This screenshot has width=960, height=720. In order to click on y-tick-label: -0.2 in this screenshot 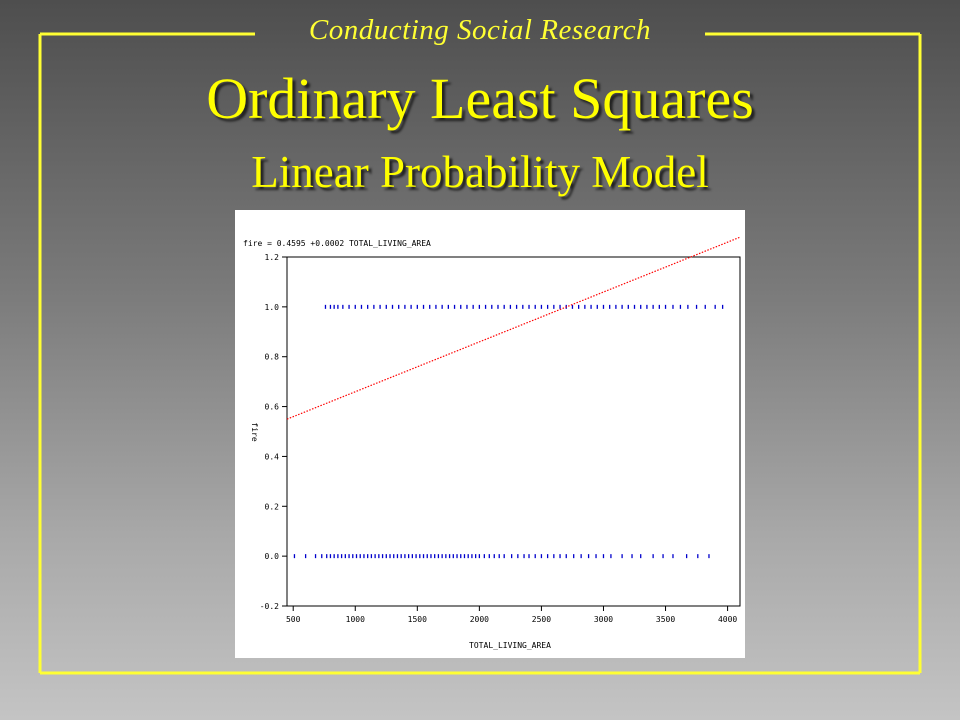, I will do `click(269, 606)`.